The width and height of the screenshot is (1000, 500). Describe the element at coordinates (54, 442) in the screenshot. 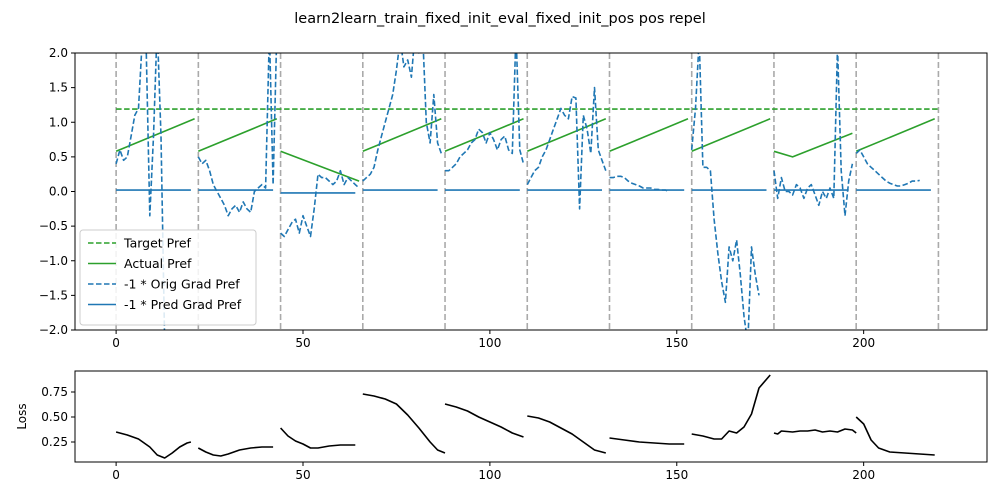

I see `y-tick-label: 0.25` at that location.